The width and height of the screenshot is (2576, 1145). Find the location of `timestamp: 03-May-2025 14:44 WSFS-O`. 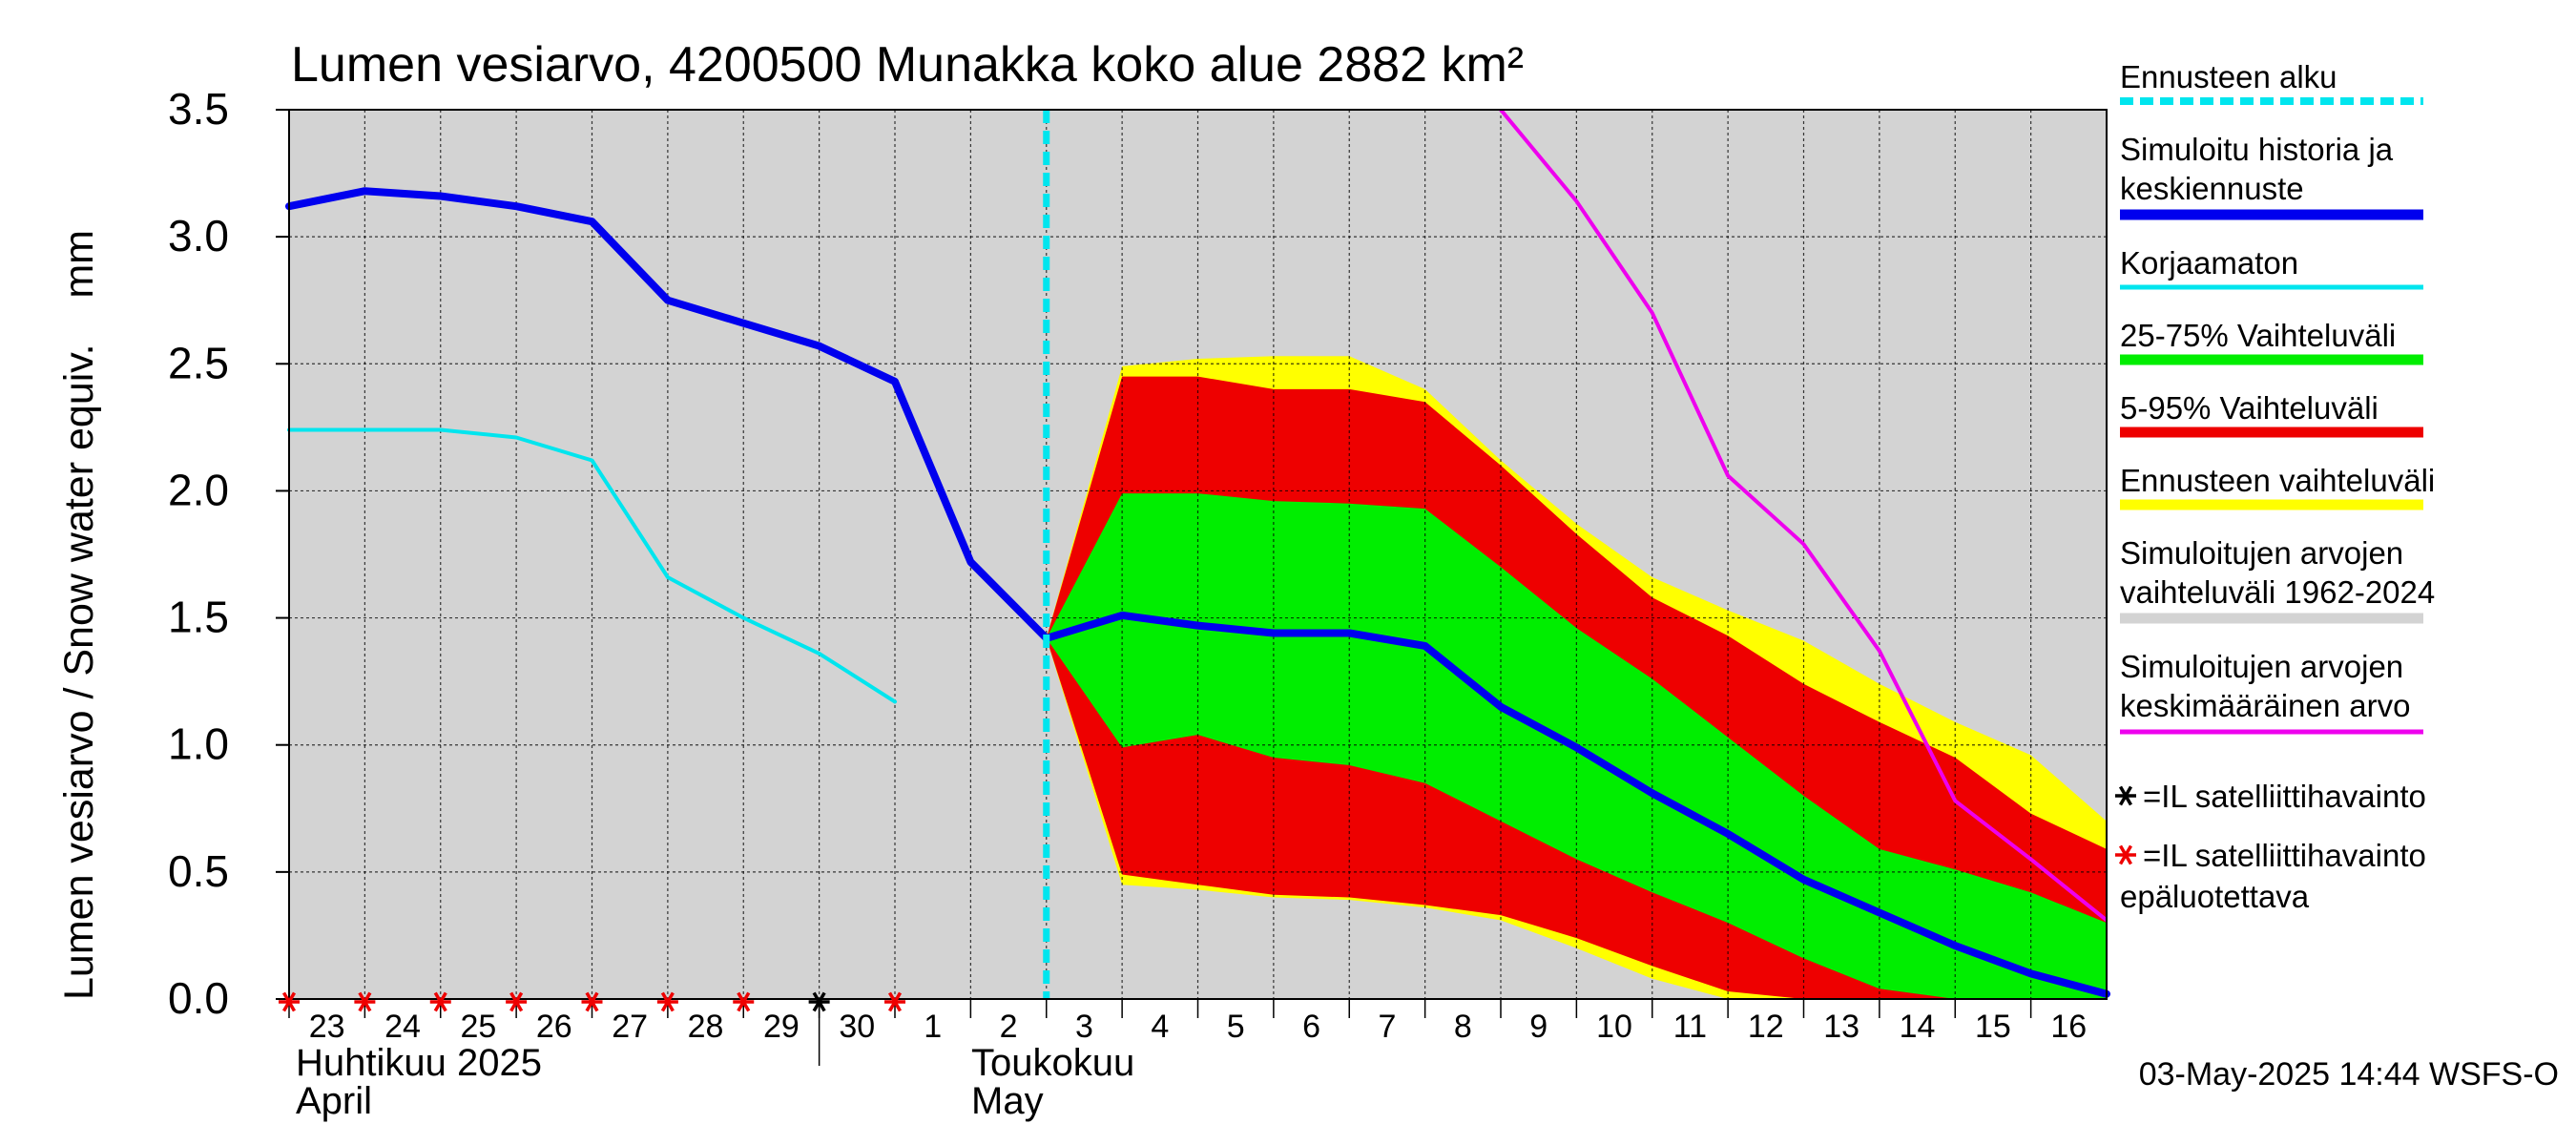

timestamp: 03-May-2025 14:44 WSFS-O is located at coordinates (2348, 1074).